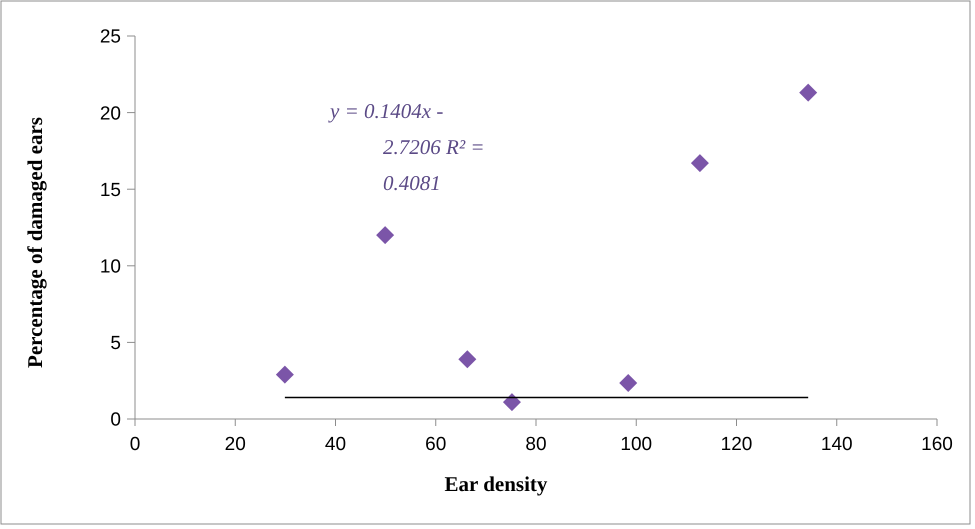  Describe the element at coordinates (636, 444) in the screenshot. I see `x-tick-label: 100` at that location.